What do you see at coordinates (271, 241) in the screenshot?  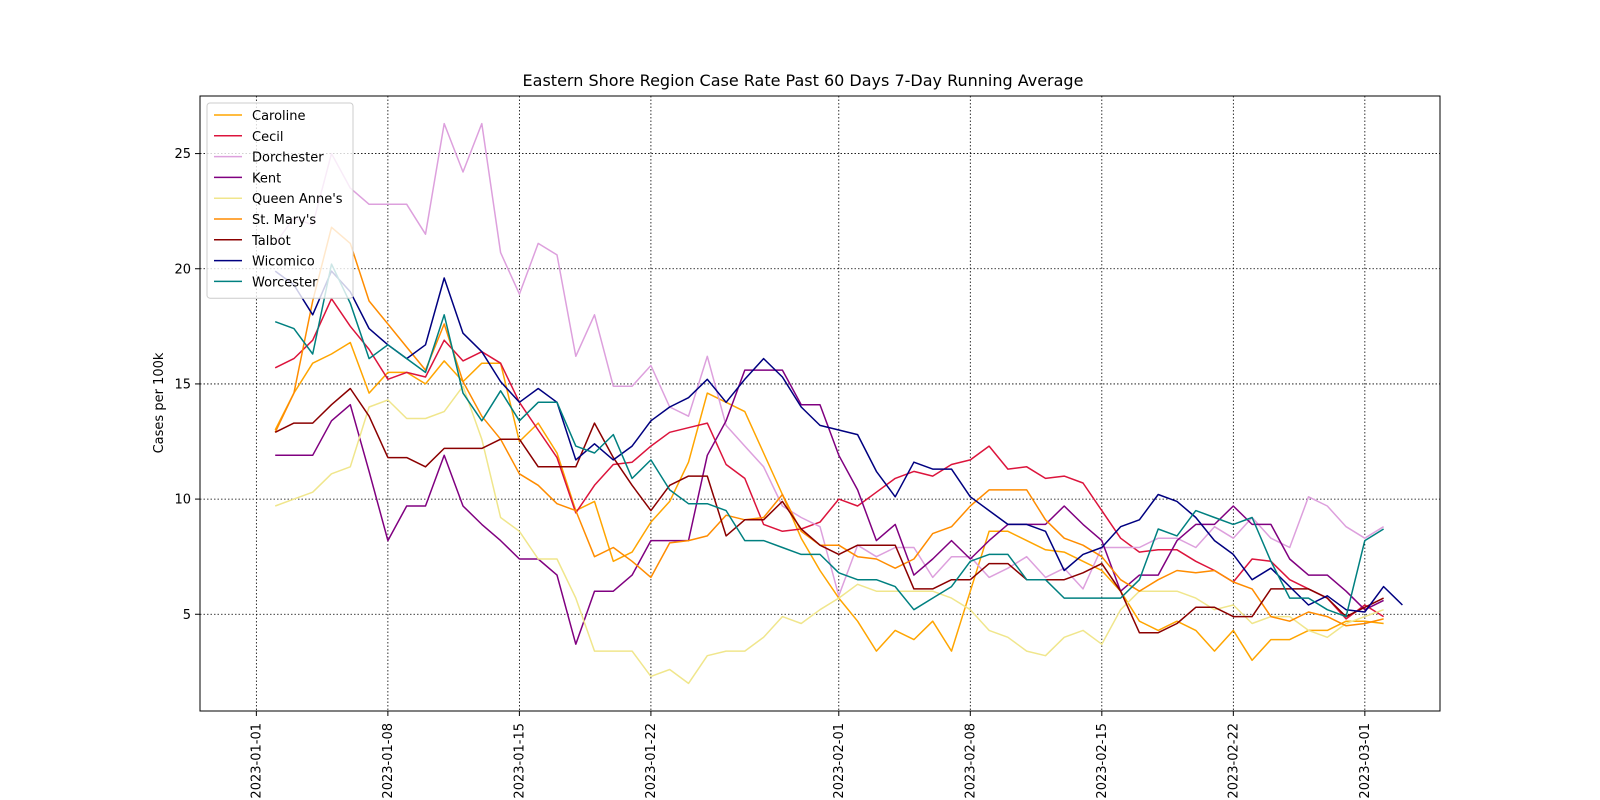 I see `legend-label-talbot: Talbot` at bounding box center [271, 241].